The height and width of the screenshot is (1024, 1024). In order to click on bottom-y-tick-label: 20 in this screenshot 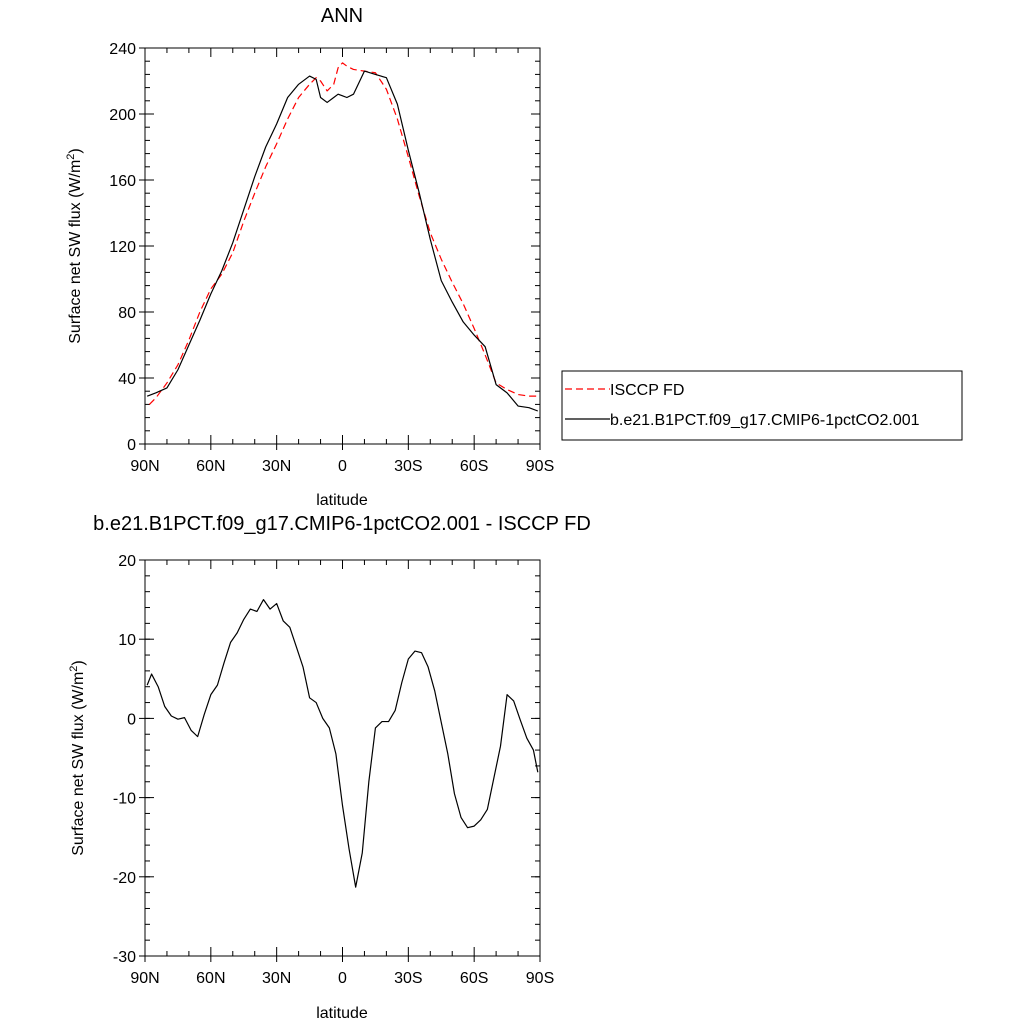, I will do `click(127, 561)`.